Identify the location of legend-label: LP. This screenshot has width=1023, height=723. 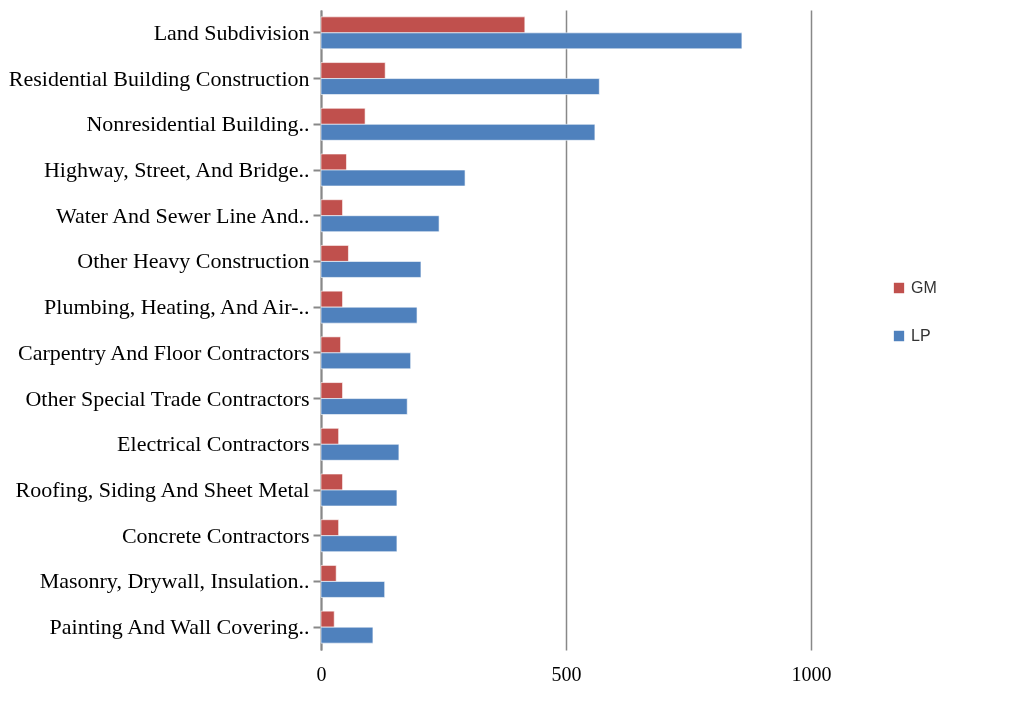
(921, 335).